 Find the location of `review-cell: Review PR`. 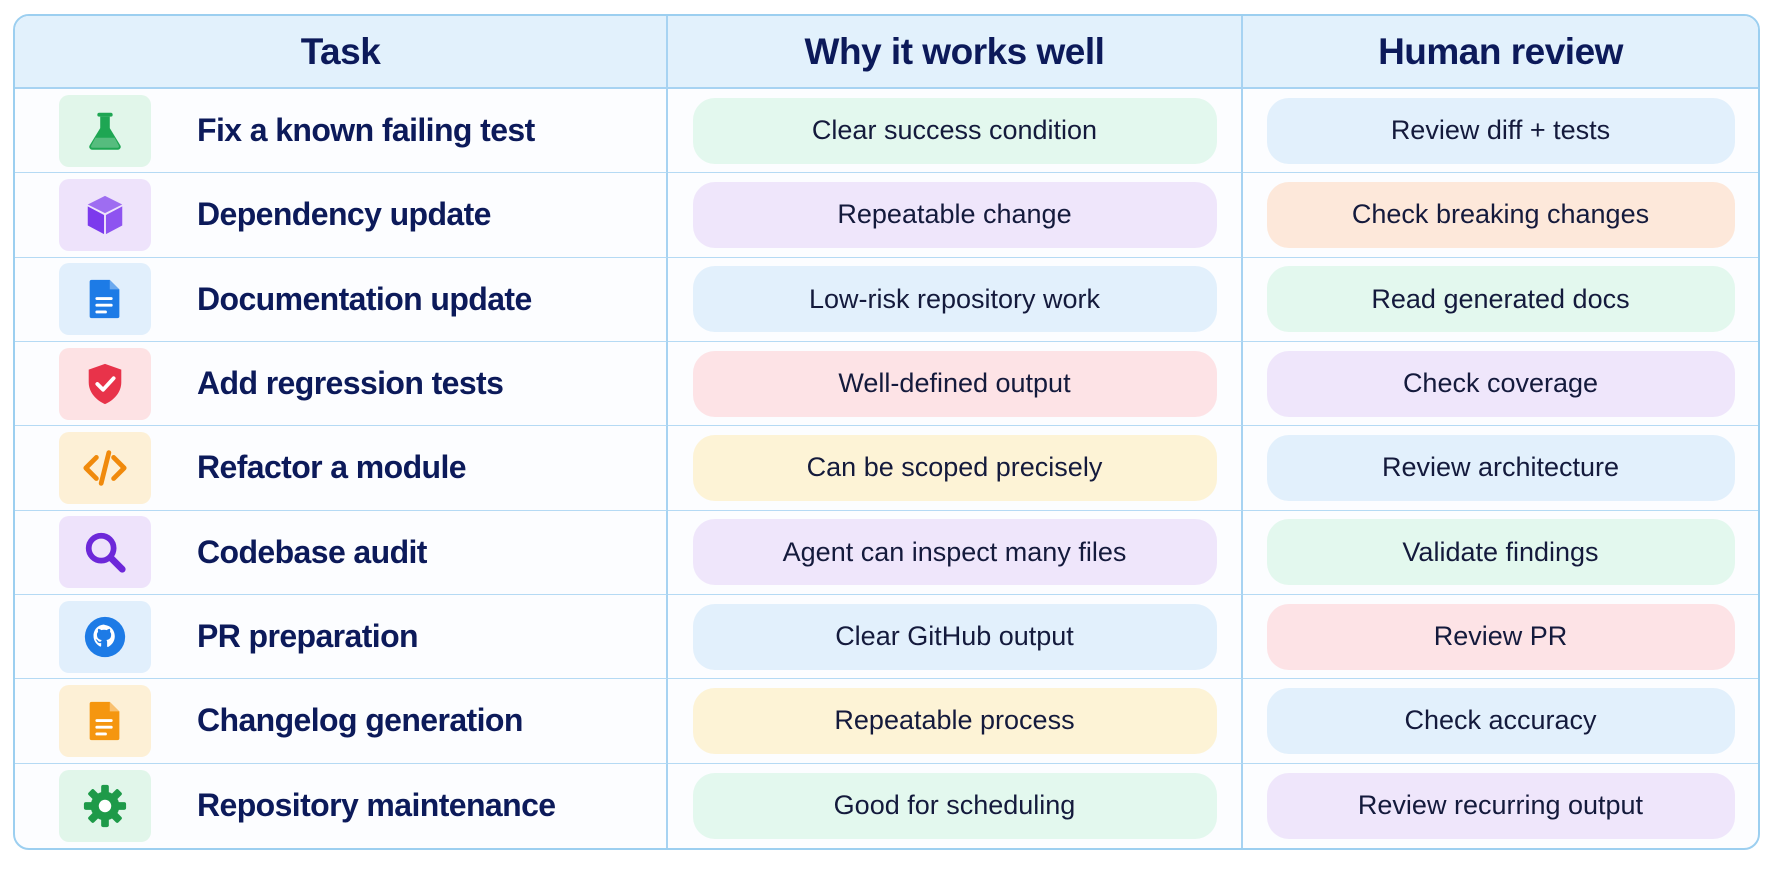

review-cell: Review PR is located at coordinates (1500, 637).